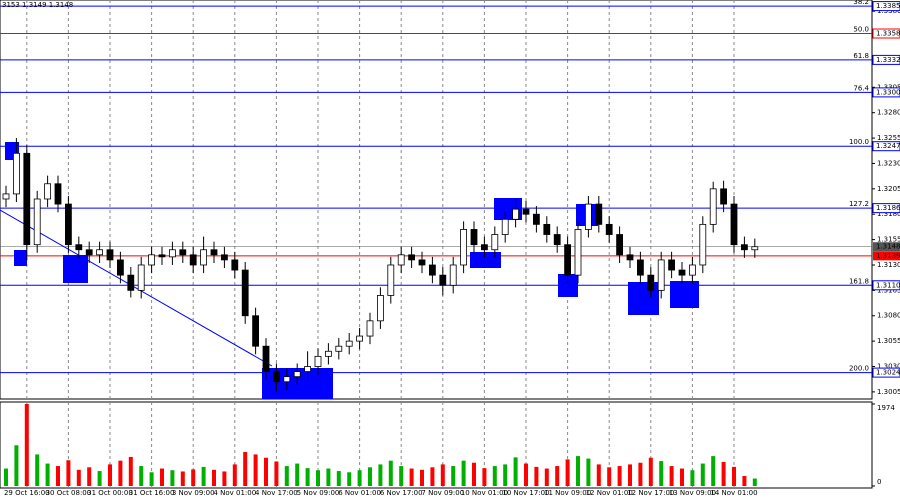 The width and height of the screenshot is (900, 504). I want to click on level-name: 61.8, so click(861, 56).